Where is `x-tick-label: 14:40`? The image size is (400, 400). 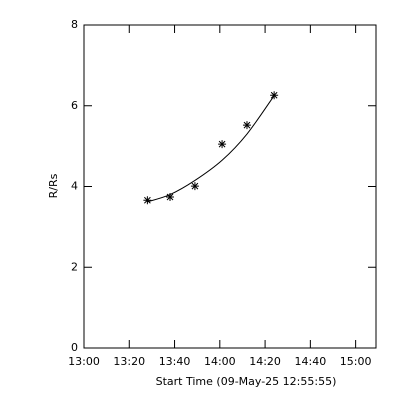
x-tick-label: 14:40 is located at coordinates (311, 361).